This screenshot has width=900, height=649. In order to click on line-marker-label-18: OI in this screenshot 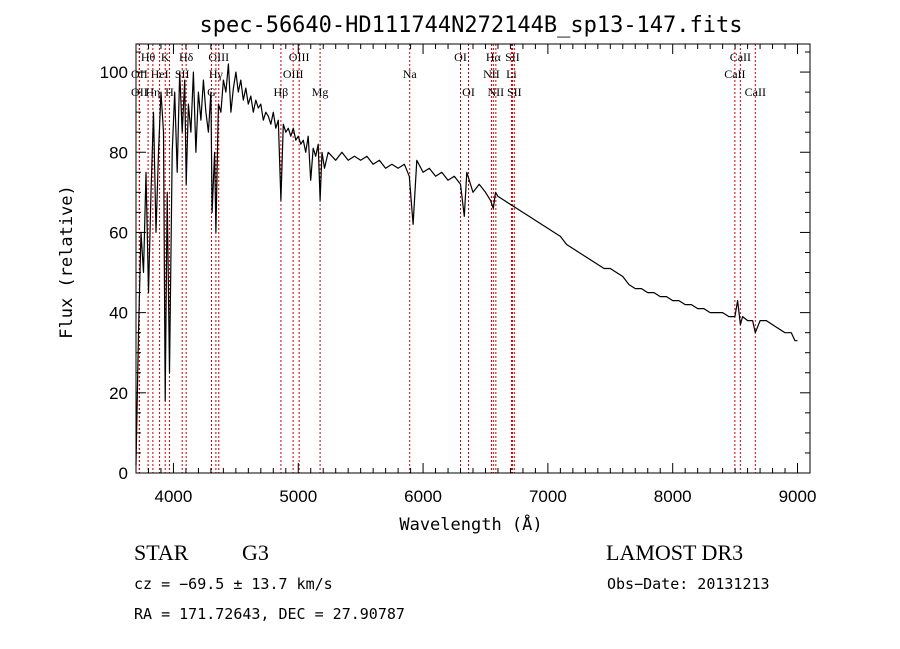, I will do `click(468, 92)`.